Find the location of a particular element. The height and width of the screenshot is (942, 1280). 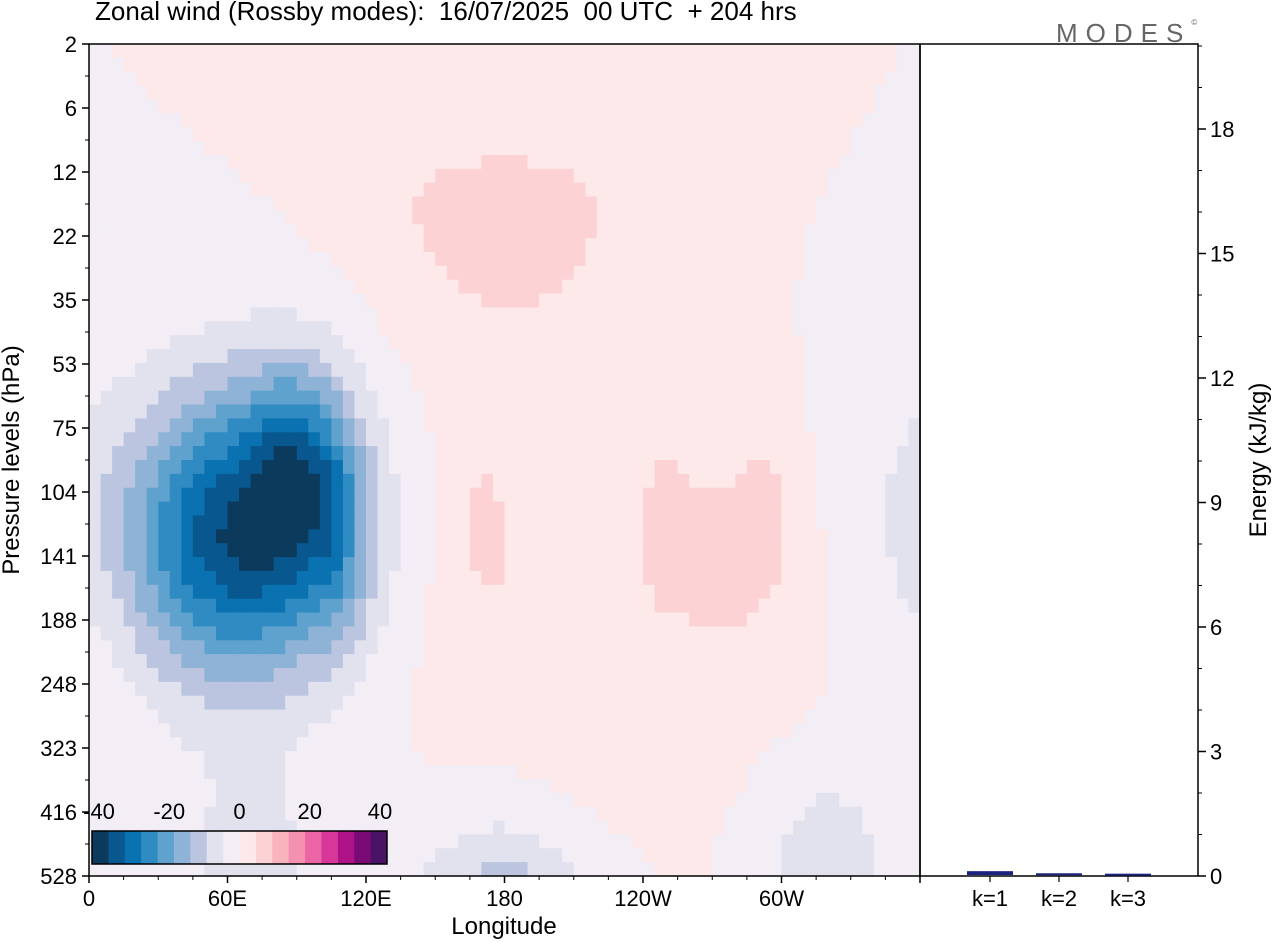

colorbar-swatch is located at coordinates (231, 847).